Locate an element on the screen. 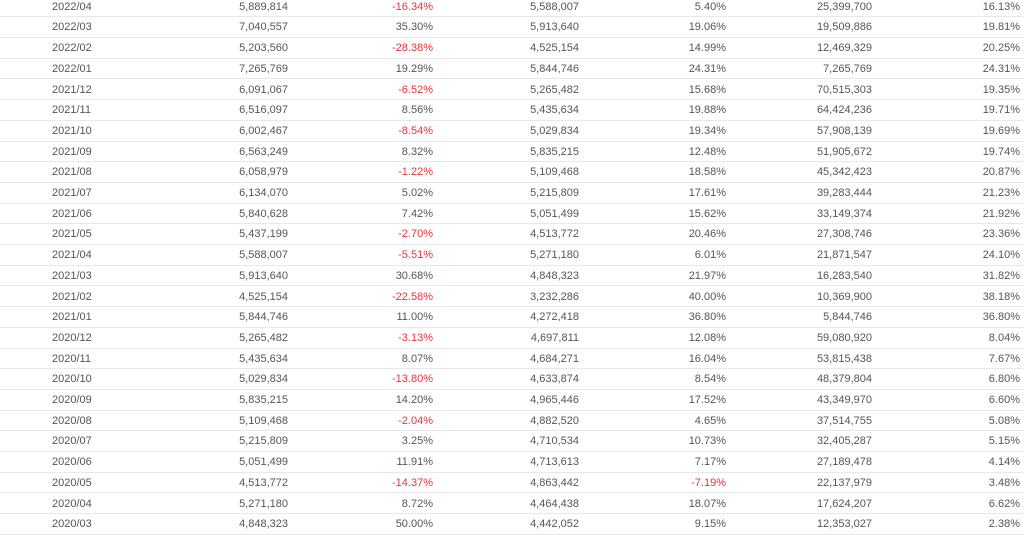  value-cell: 5,435,634 is located at coordinates (263, 358).